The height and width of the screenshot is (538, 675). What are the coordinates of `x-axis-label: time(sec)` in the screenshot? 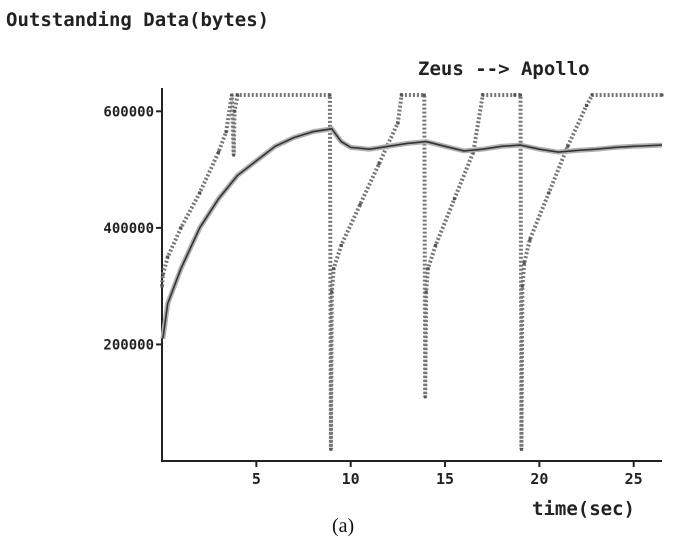 It's located at (583, 509).